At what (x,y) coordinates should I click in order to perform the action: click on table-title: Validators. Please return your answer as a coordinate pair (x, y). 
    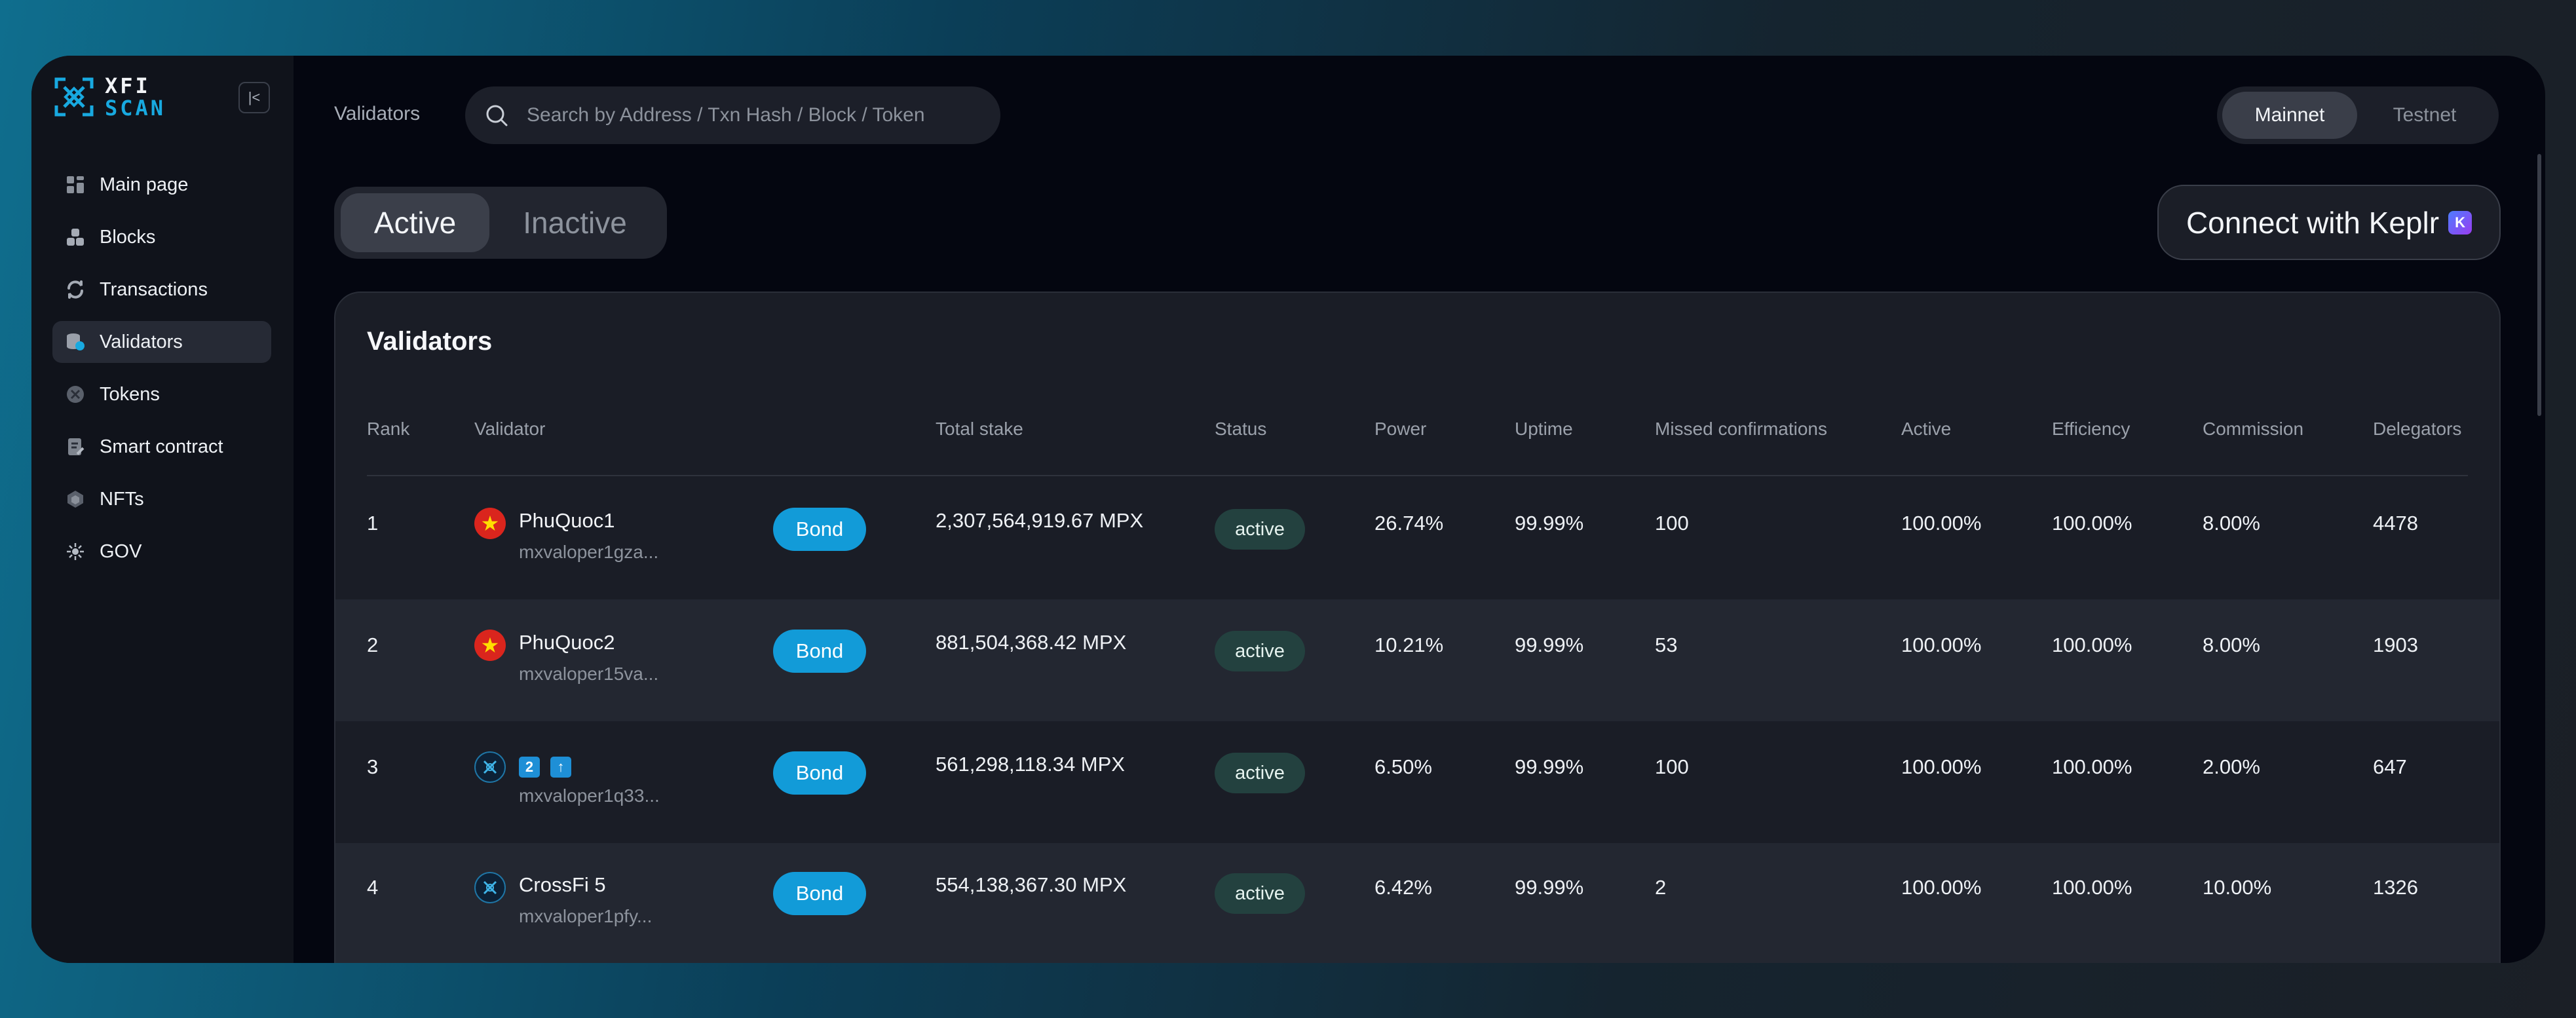
    Looking at the image, I should click on (430, 341).